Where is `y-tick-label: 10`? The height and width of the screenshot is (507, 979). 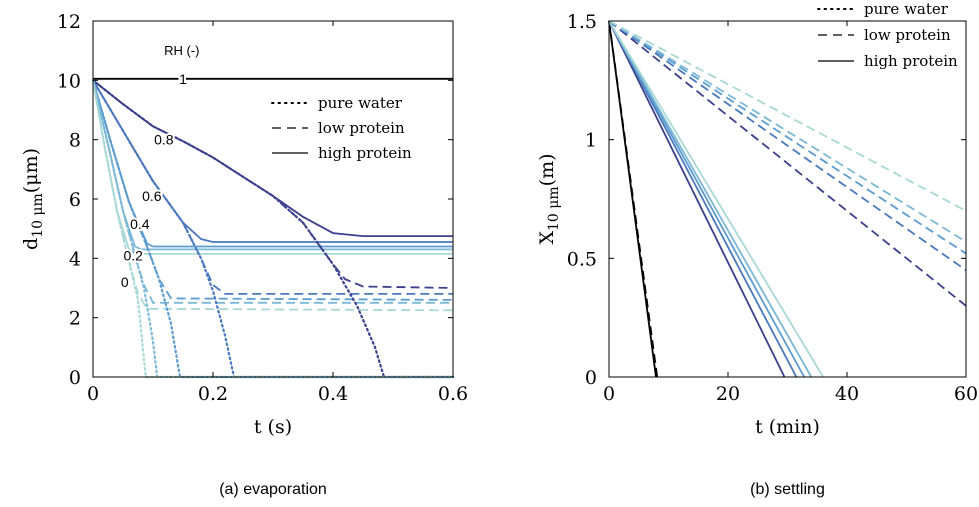
y-tick-label: 10 is located at coordinates (69, 81).